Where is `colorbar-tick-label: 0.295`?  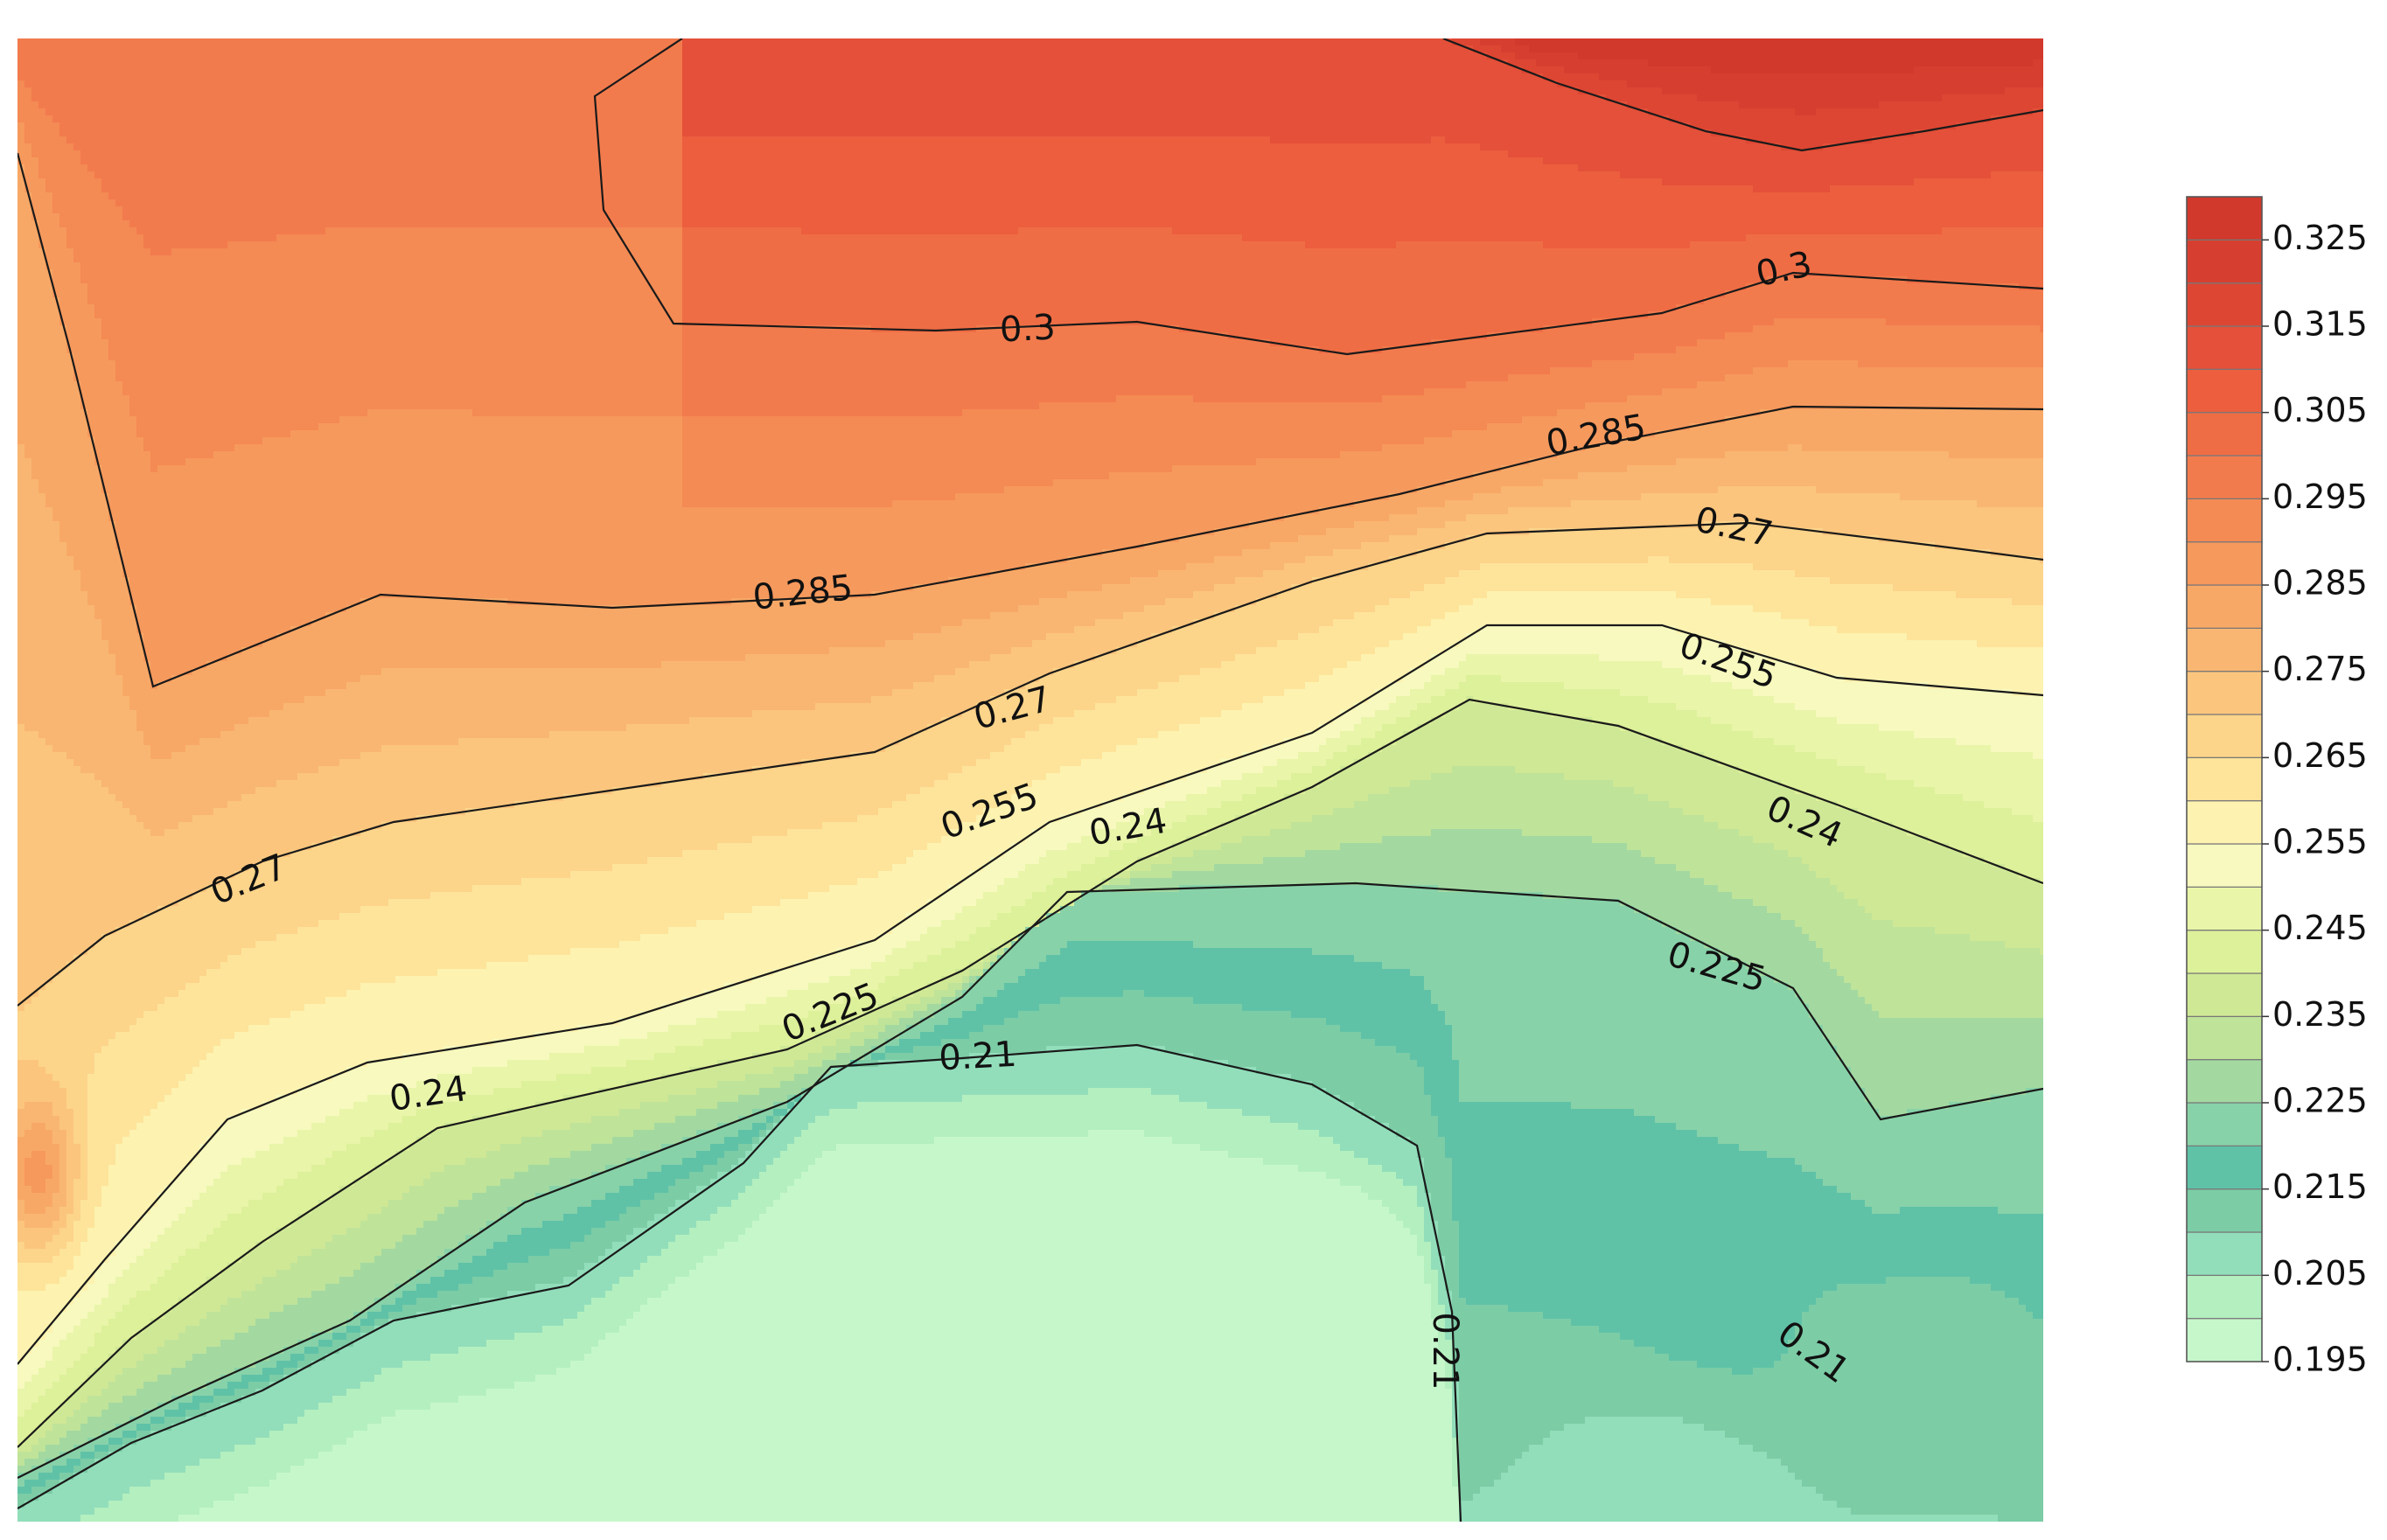
colorbar-tick-label: 0.295 is located at coordinates (2320, 497).